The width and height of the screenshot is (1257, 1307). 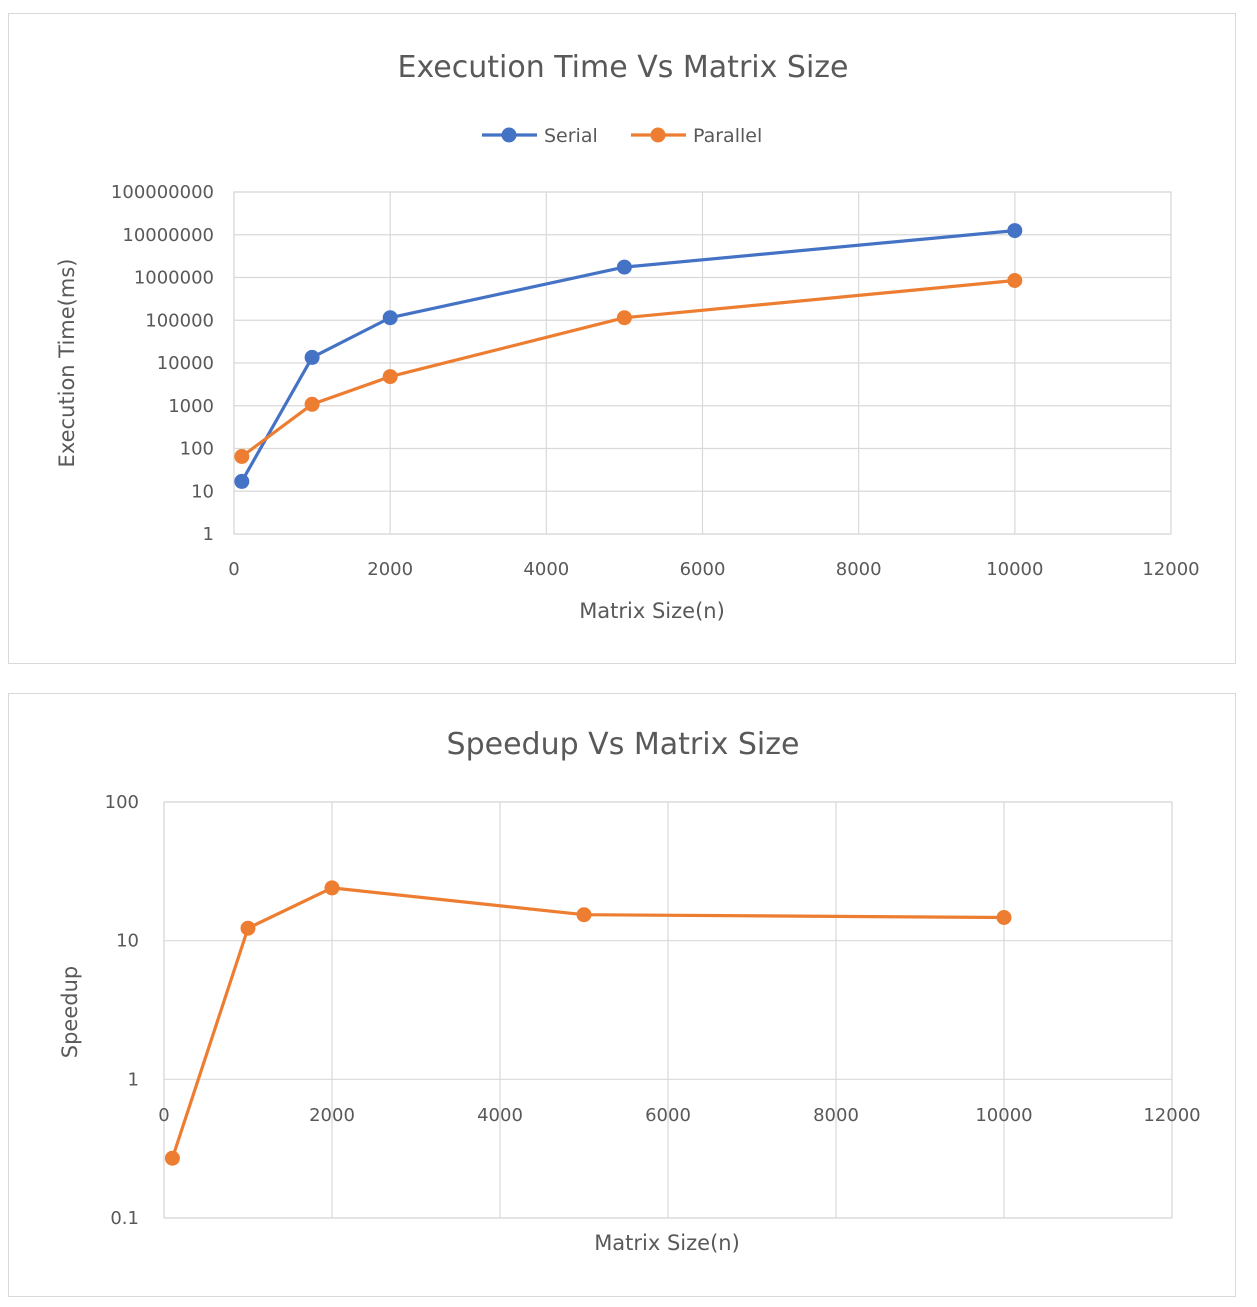 What do you see at coordinates (623, 67) in the screenshot?
I see `chart-title: Execution Time Vs Matrix Size` at bounding box center [623, 67].